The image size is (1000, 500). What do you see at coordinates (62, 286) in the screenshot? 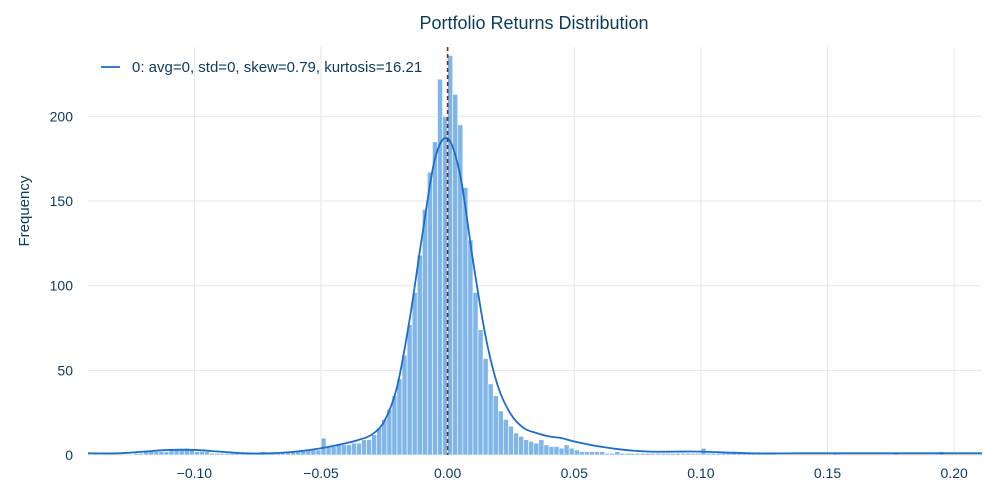
I see `y-tick-label: 100` at bounding box center [62, 286].